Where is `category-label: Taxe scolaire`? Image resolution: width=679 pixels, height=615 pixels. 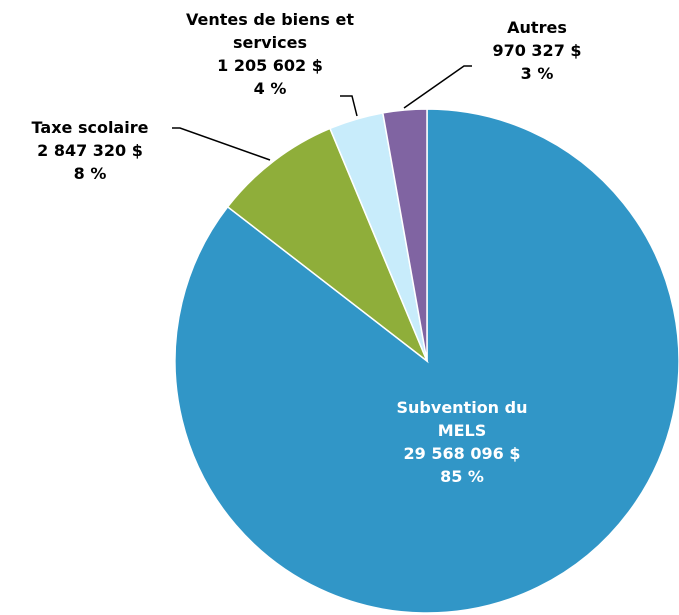
category-label: Taxe scolaire is located at coordinates (90, 127).